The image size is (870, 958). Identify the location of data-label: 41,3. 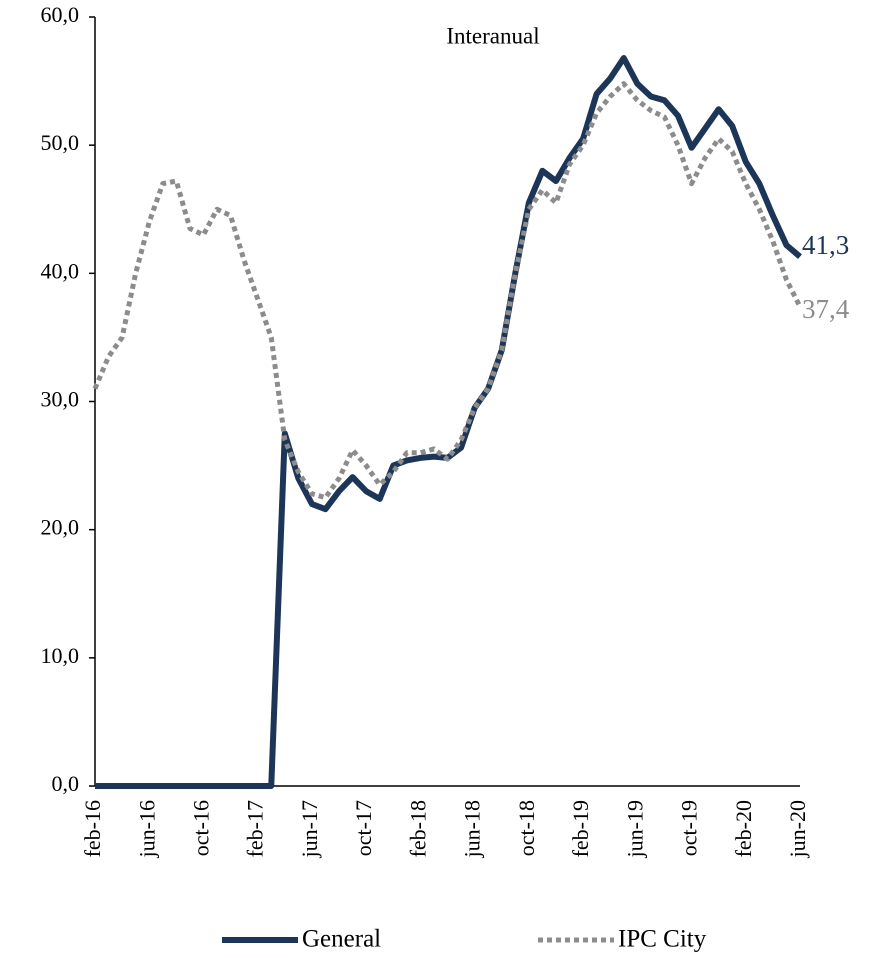
(825, 245).